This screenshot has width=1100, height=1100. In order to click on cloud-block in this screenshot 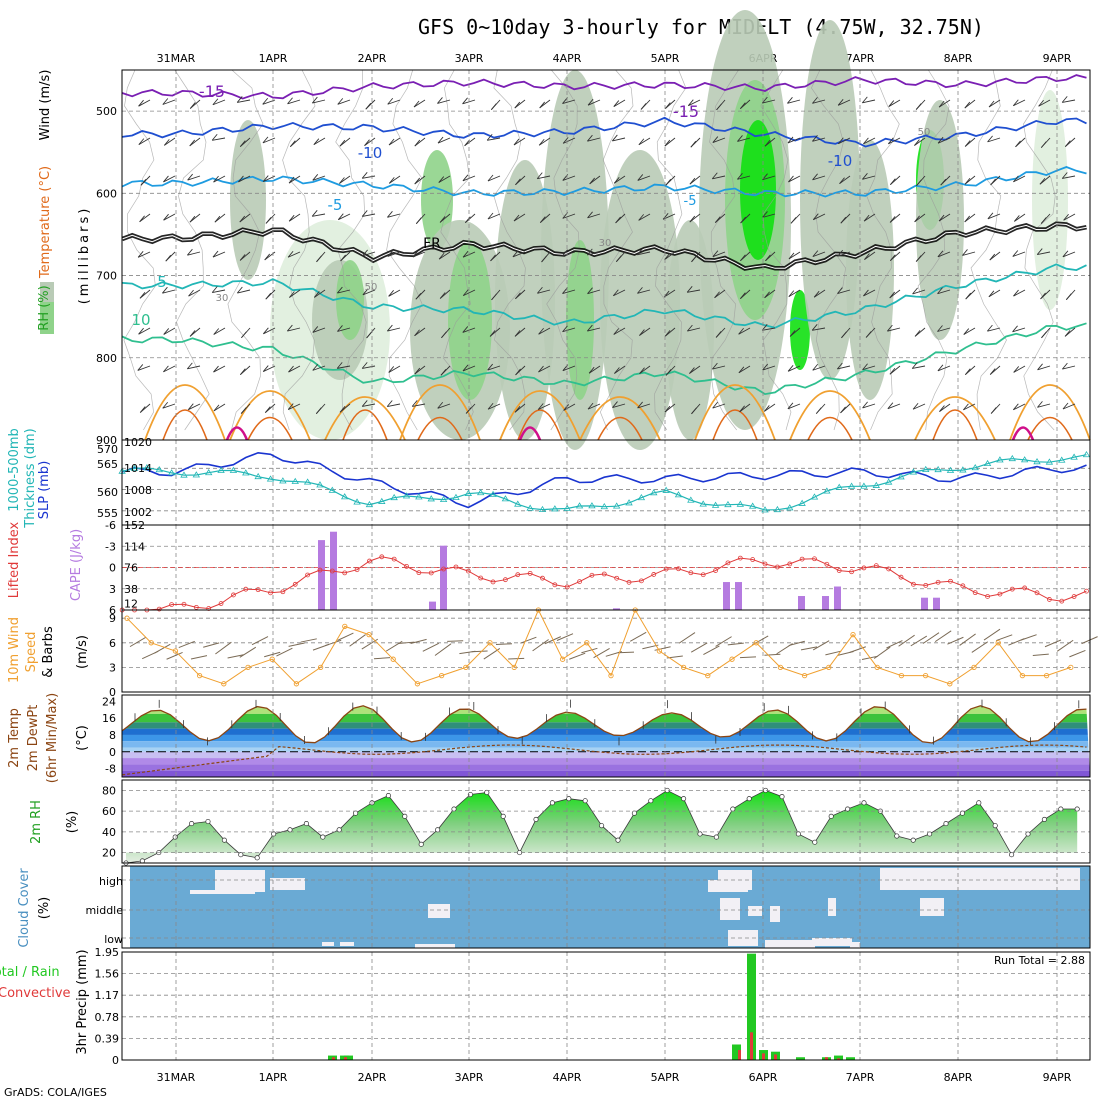, I will do `click(328, 944)`.